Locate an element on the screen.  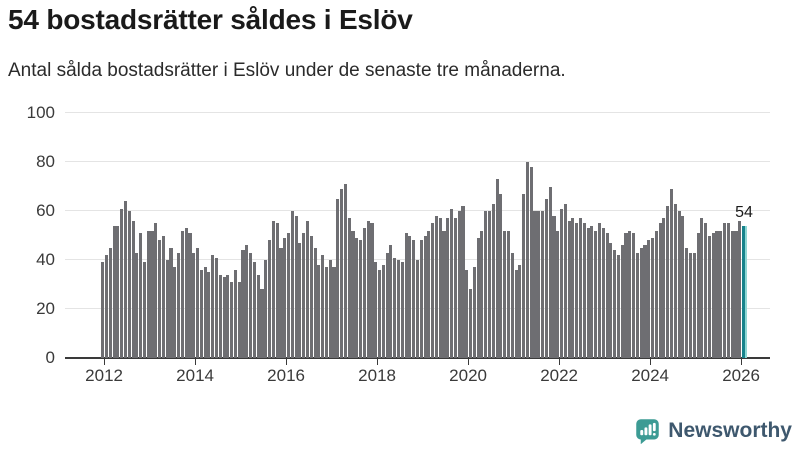
highlight-bar is located at coordinates (744, 291).